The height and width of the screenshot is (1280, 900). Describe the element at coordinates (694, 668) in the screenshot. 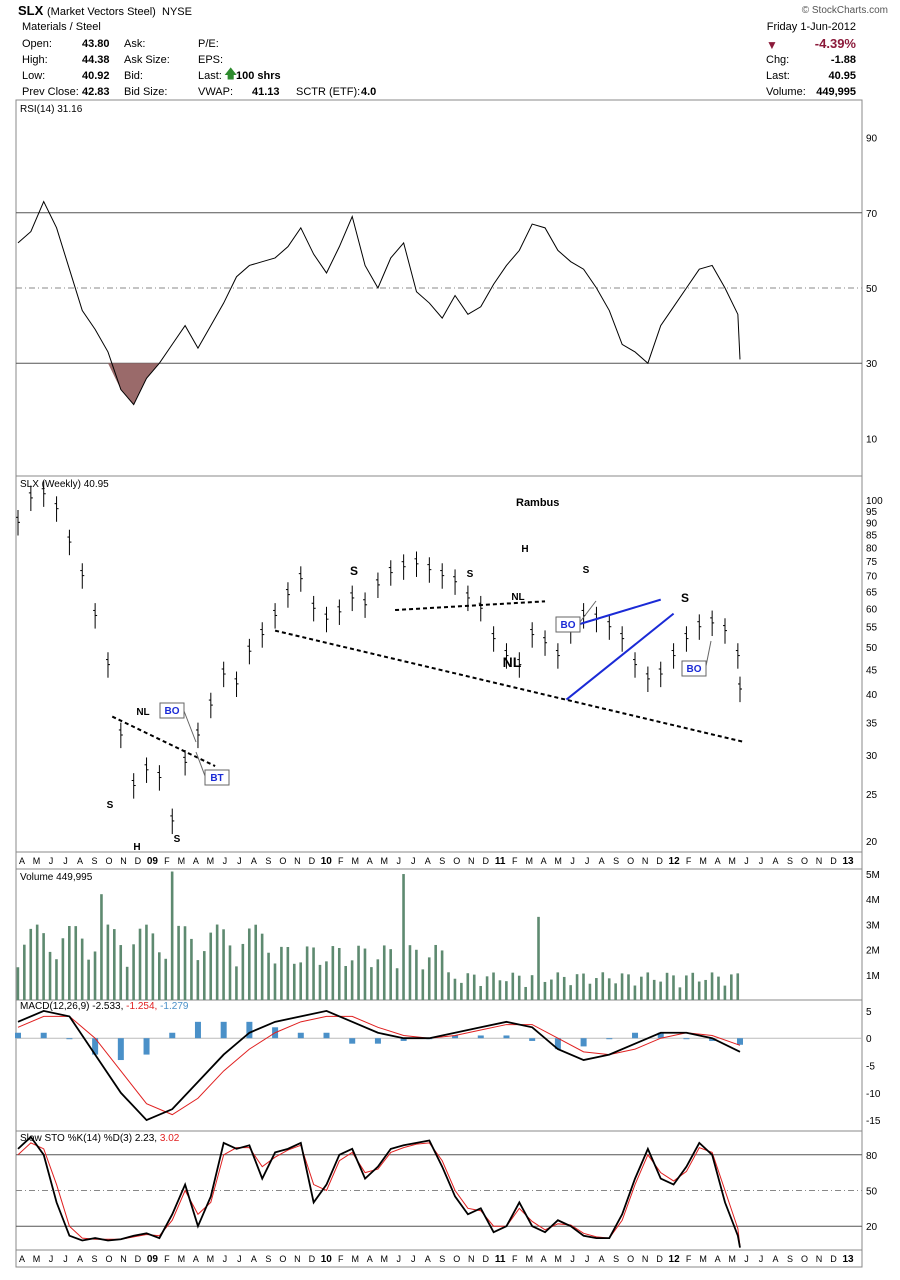

I see `wedge-bo-badge-box` at that location.